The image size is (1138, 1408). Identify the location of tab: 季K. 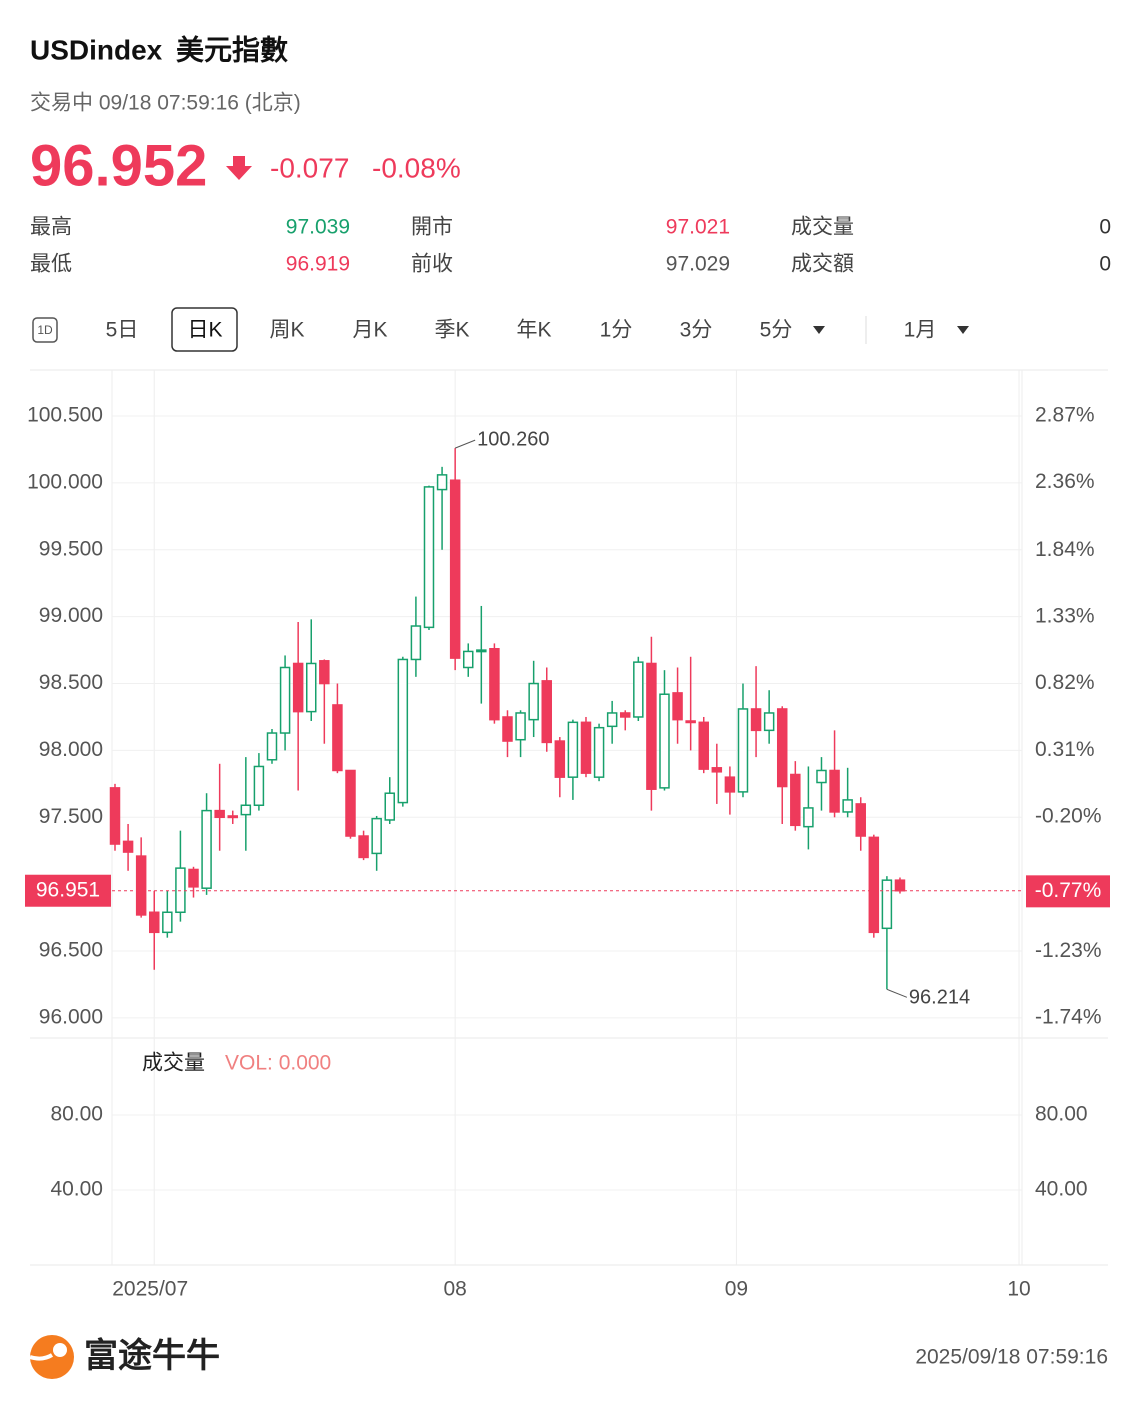
(451, 330).